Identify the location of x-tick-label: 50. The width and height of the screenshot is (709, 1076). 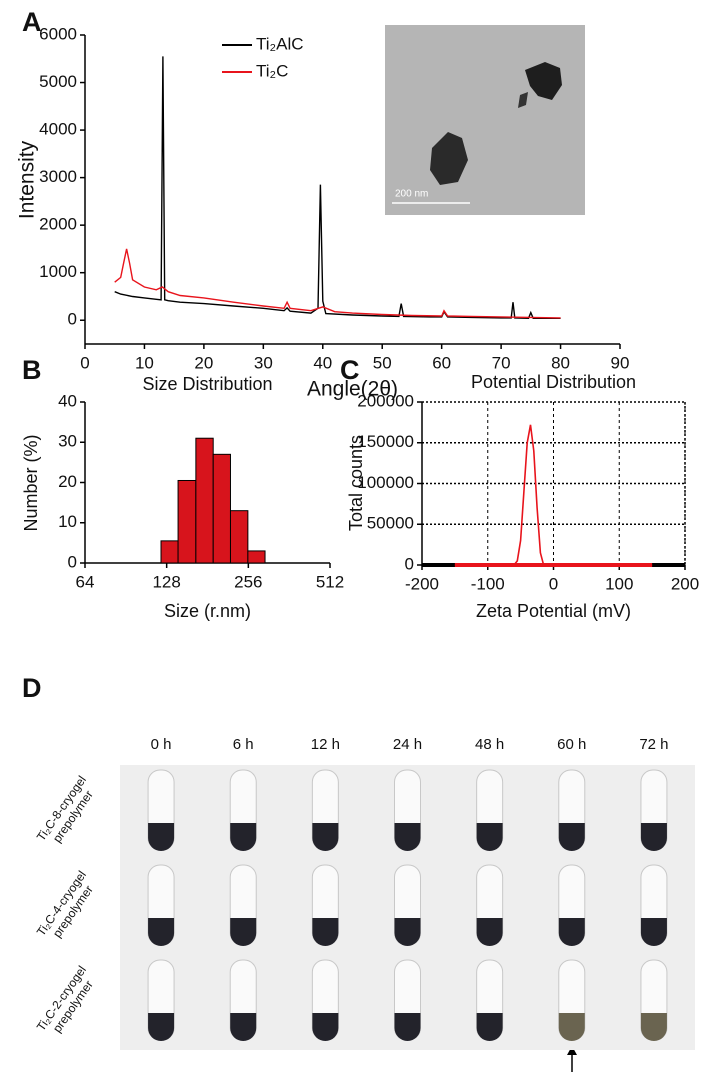
(382, 362).